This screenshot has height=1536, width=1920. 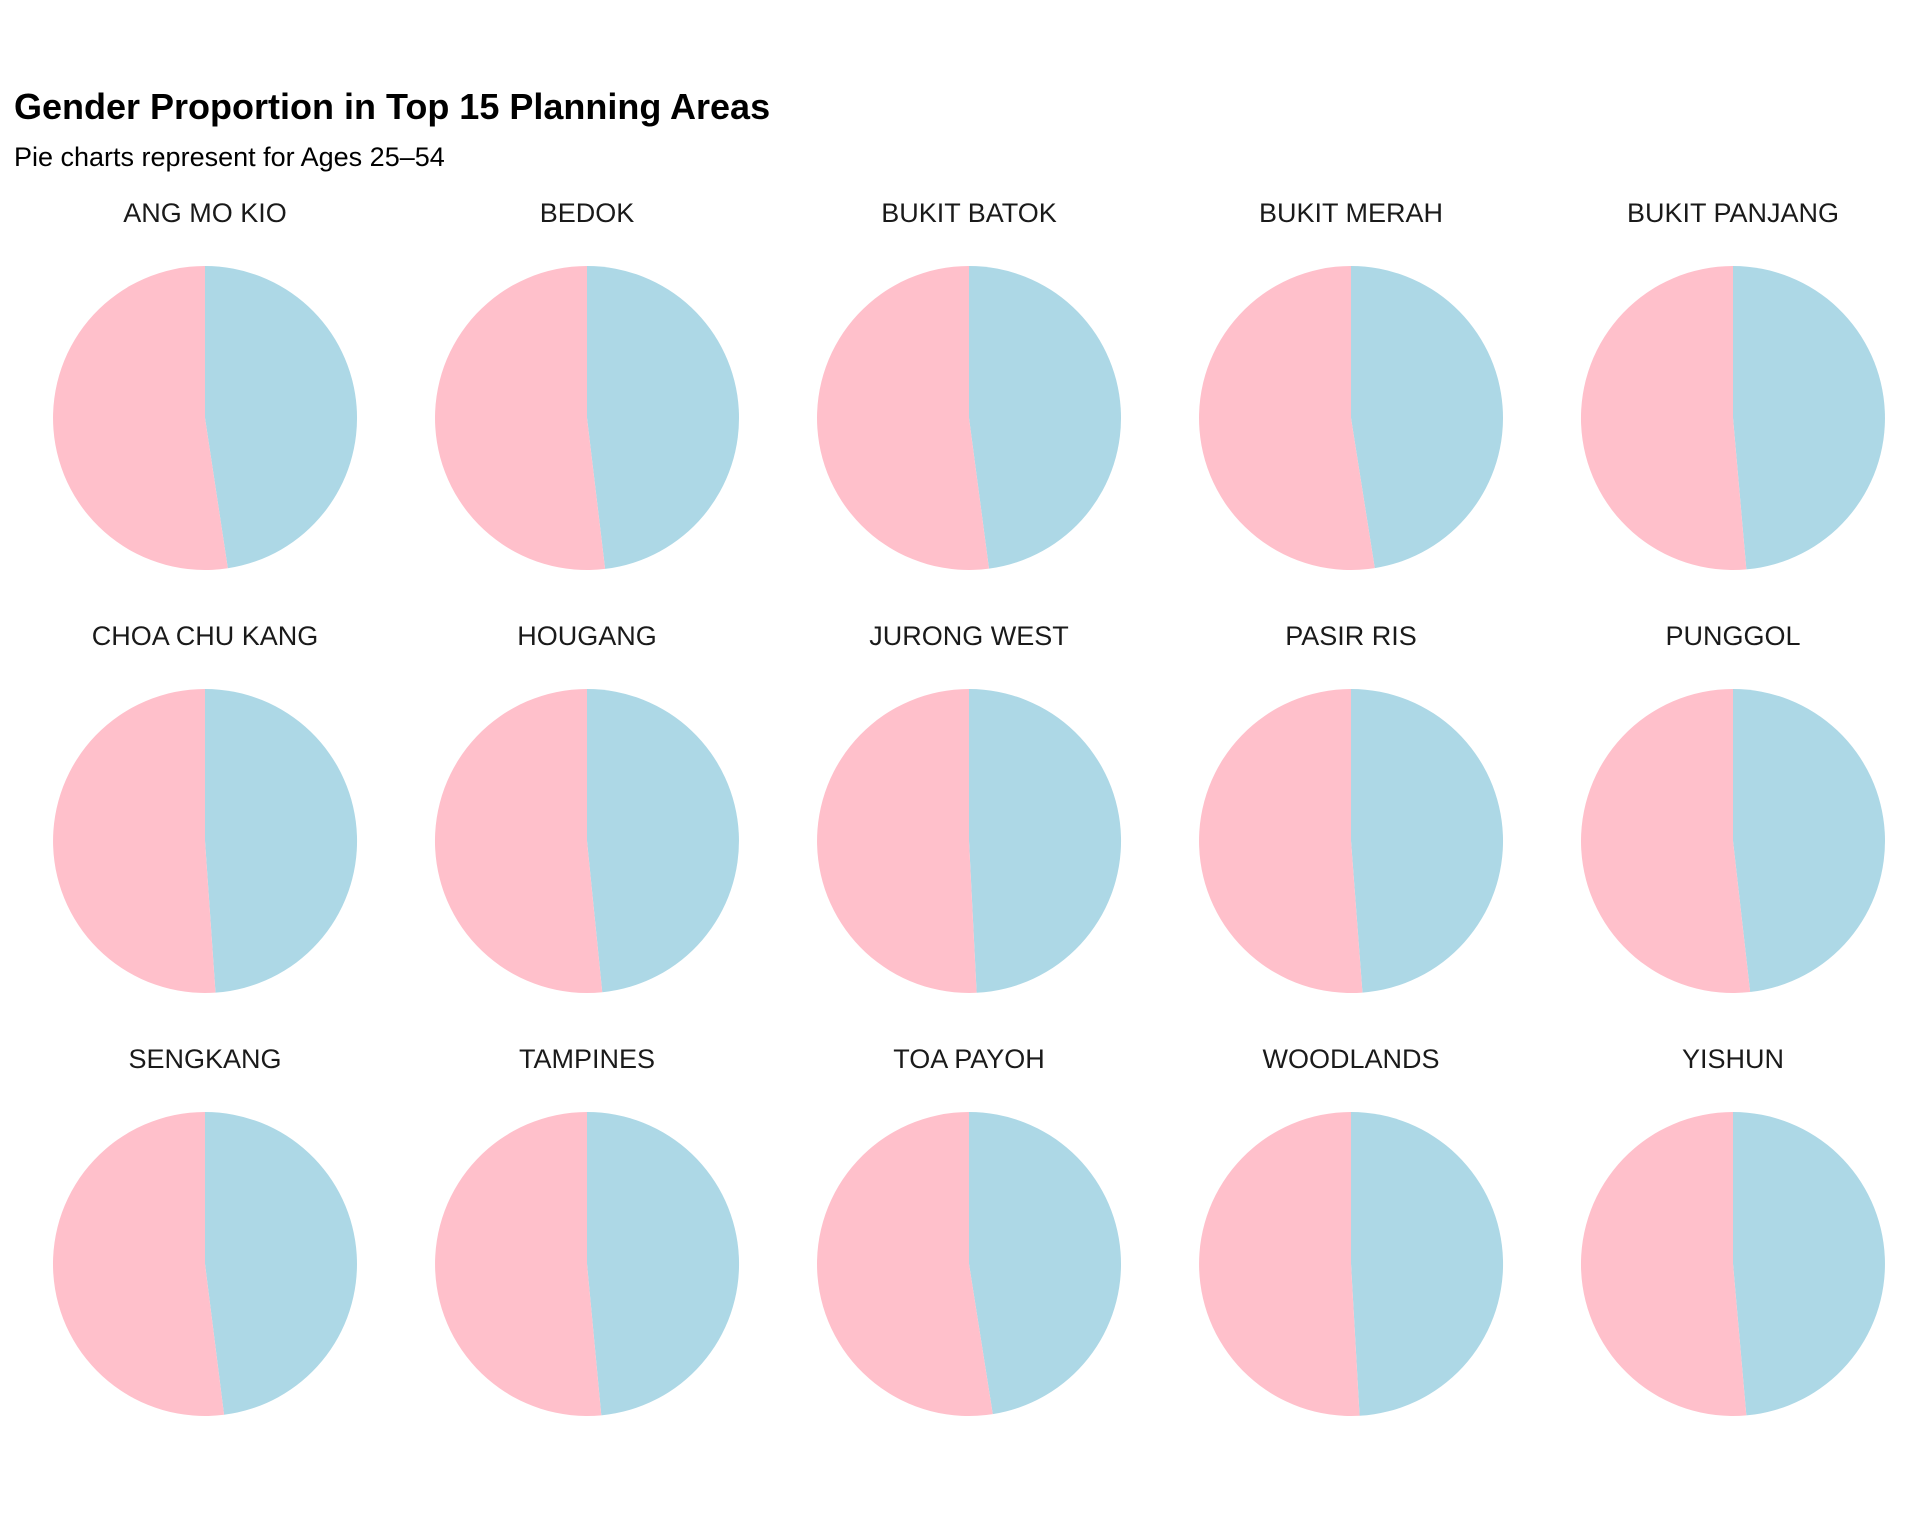 What do you see at coordinates (518, 1264) in the screenshot?
I see `pie-slice-female-tampines` at bounding box center [518, 1264].